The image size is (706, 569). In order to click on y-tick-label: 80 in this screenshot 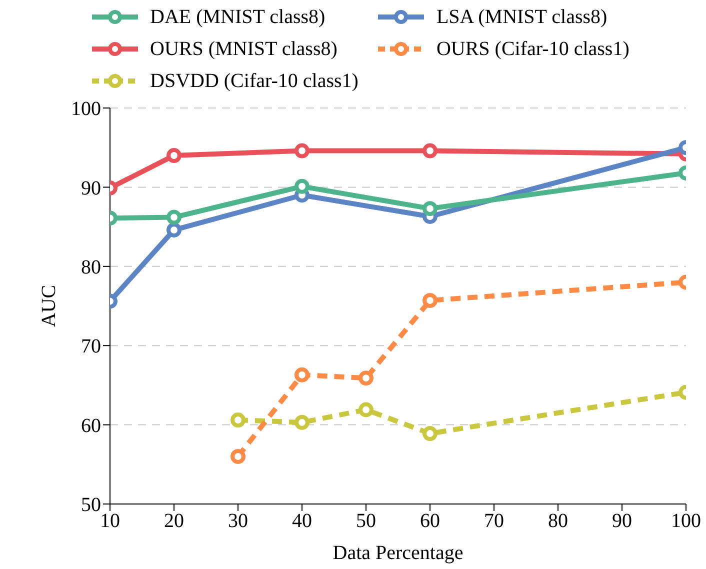, I will do `click(91, 267)`.